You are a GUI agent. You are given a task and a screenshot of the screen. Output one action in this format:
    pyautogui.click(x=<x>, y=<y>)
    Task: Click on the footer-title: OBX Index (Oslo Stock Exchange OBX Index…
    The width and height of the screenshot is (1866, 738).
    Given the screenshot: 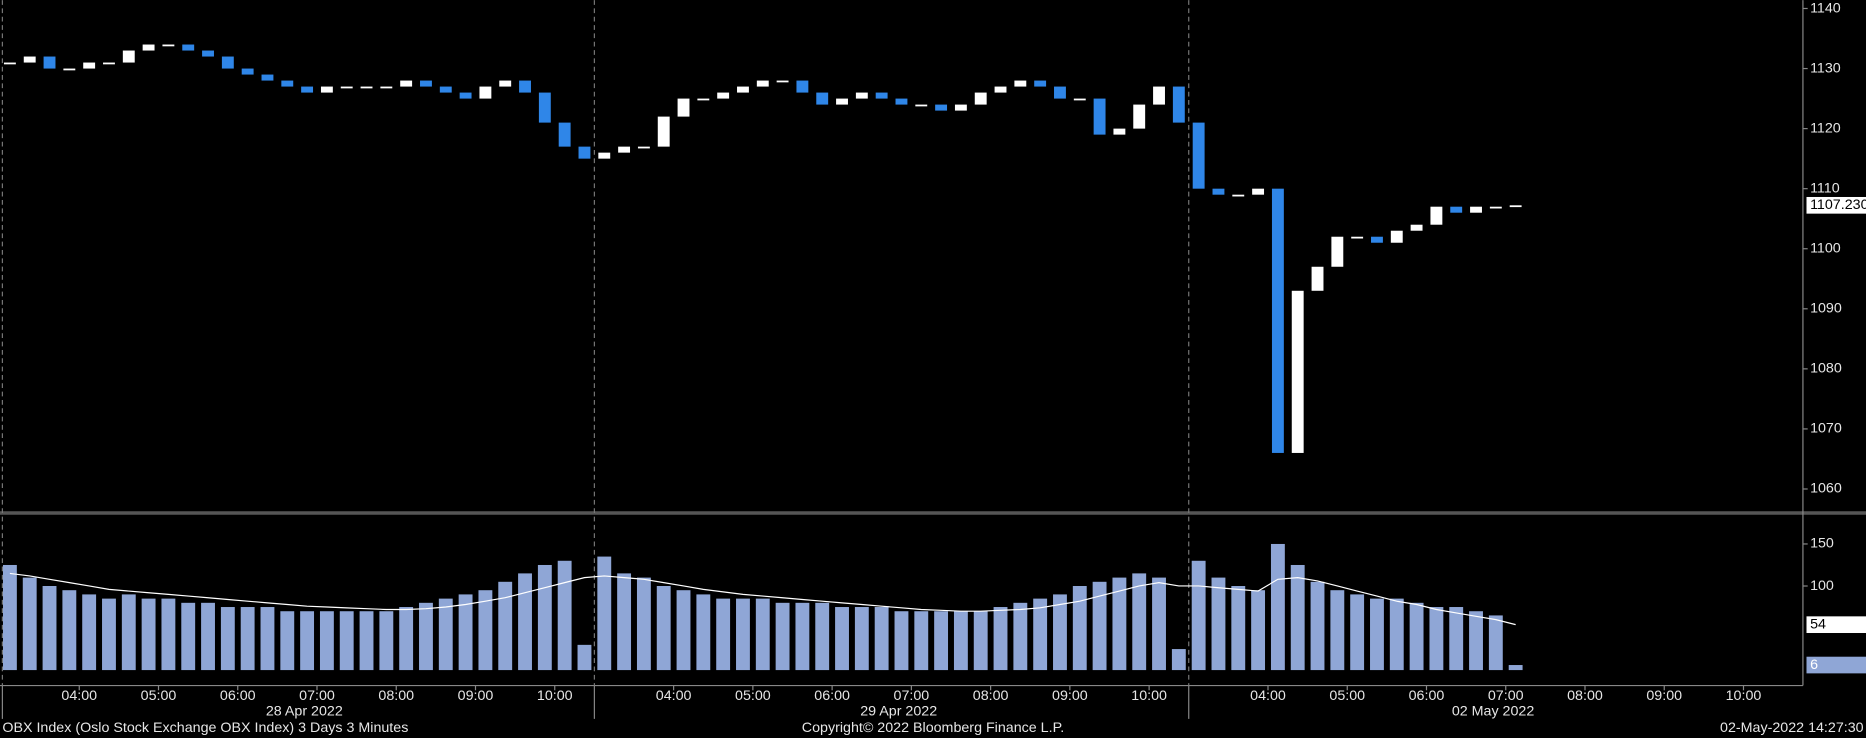 What is the action you would take?
    pyautogui.click(x=205, y=728)
    